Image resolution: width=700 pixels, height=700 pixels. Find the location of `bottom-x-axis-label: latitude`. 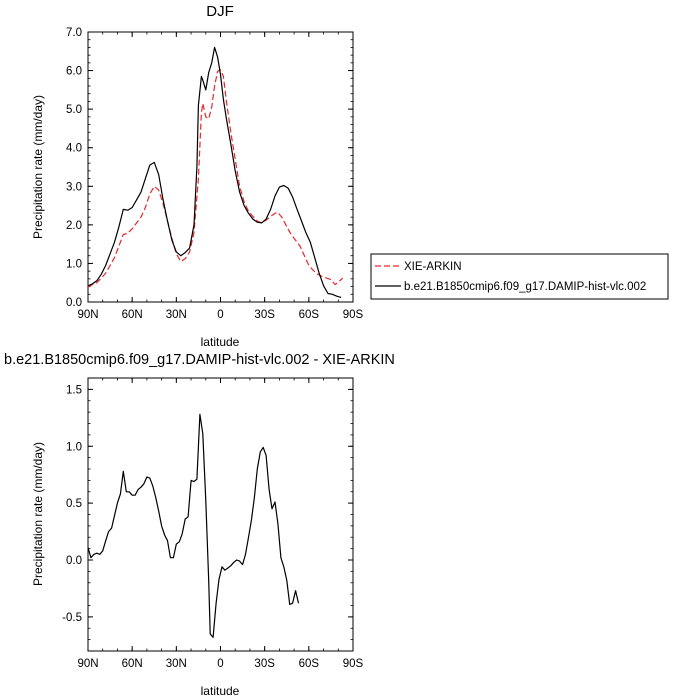

bottom-x-axis-label: latitude is located at coordinates (220, 691).